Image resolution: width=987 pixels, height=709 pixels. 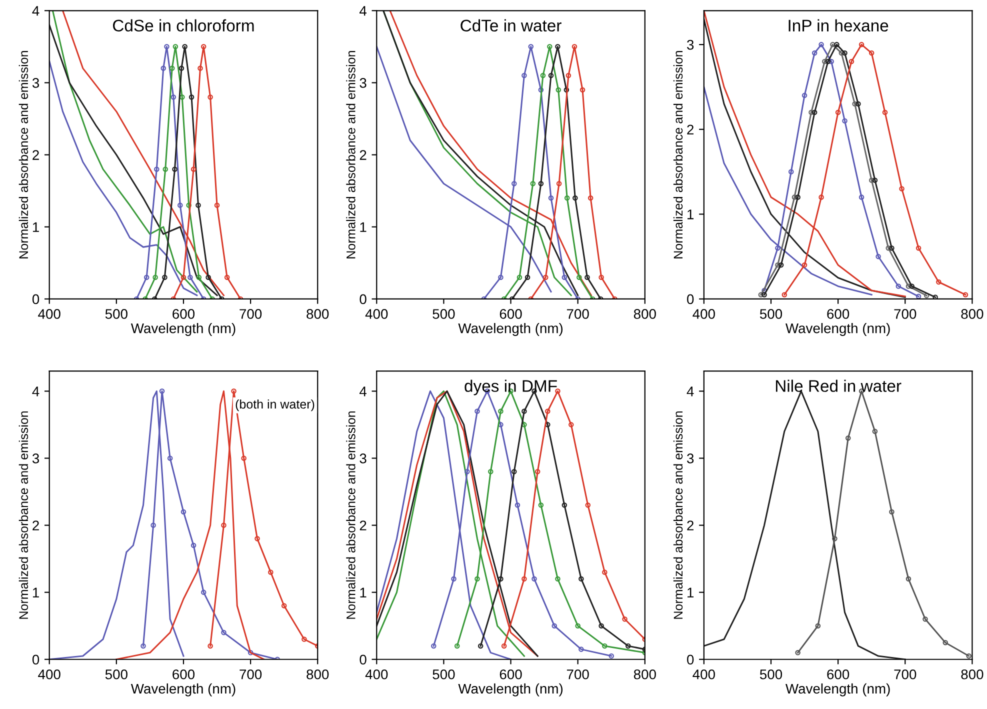 What do you see at coordinates (511, 25) in the screenshot?
I see `chart-title: CdTe in water` at bounding box center [511, 25].